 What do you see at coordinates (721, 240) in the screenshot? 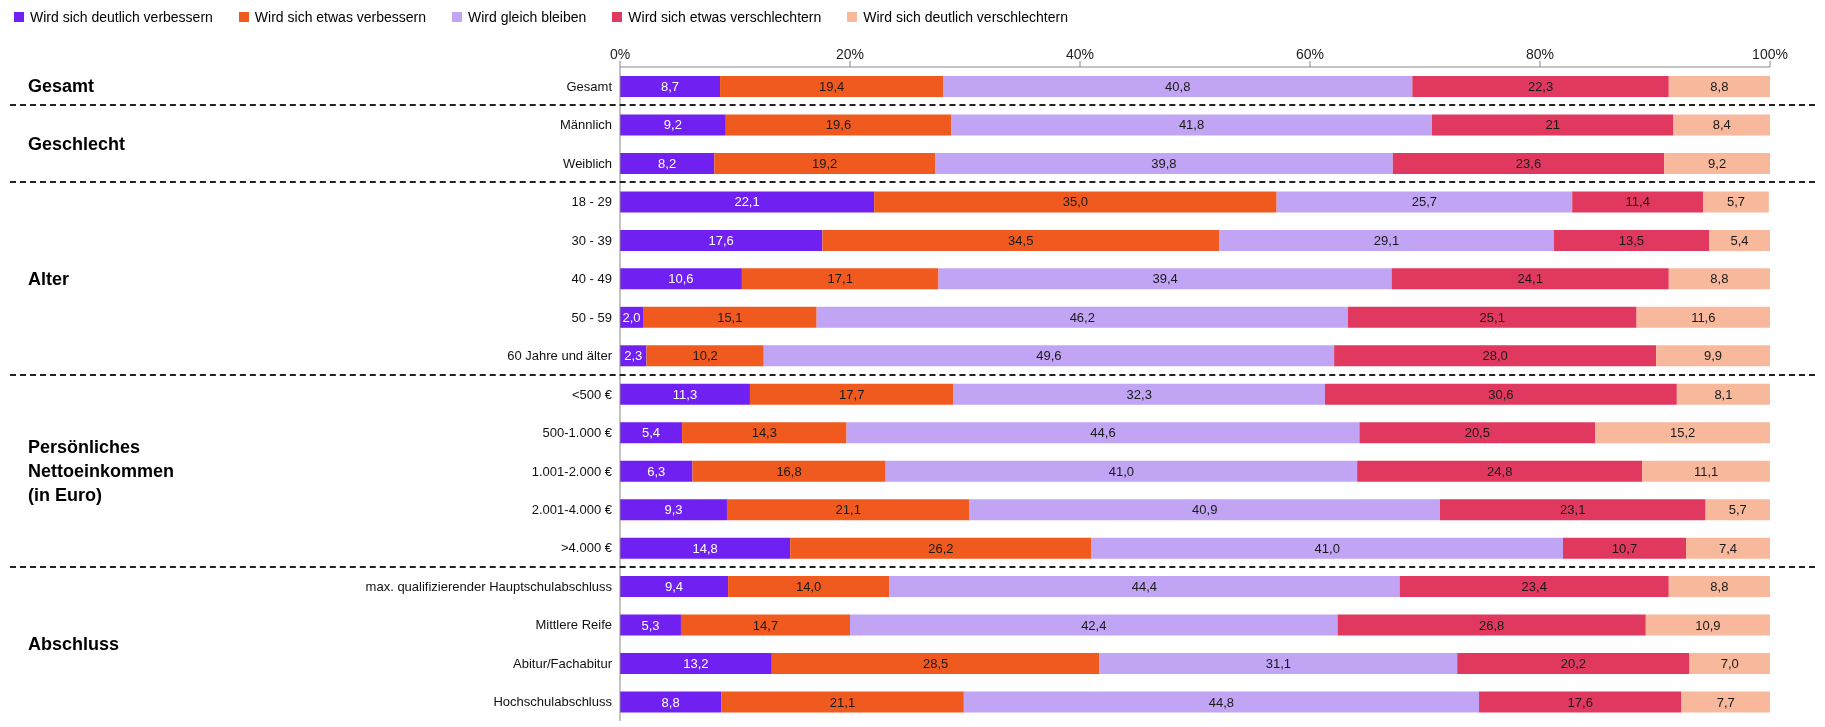
I see `data-label: 17,6` at bounding box center [721, 240].